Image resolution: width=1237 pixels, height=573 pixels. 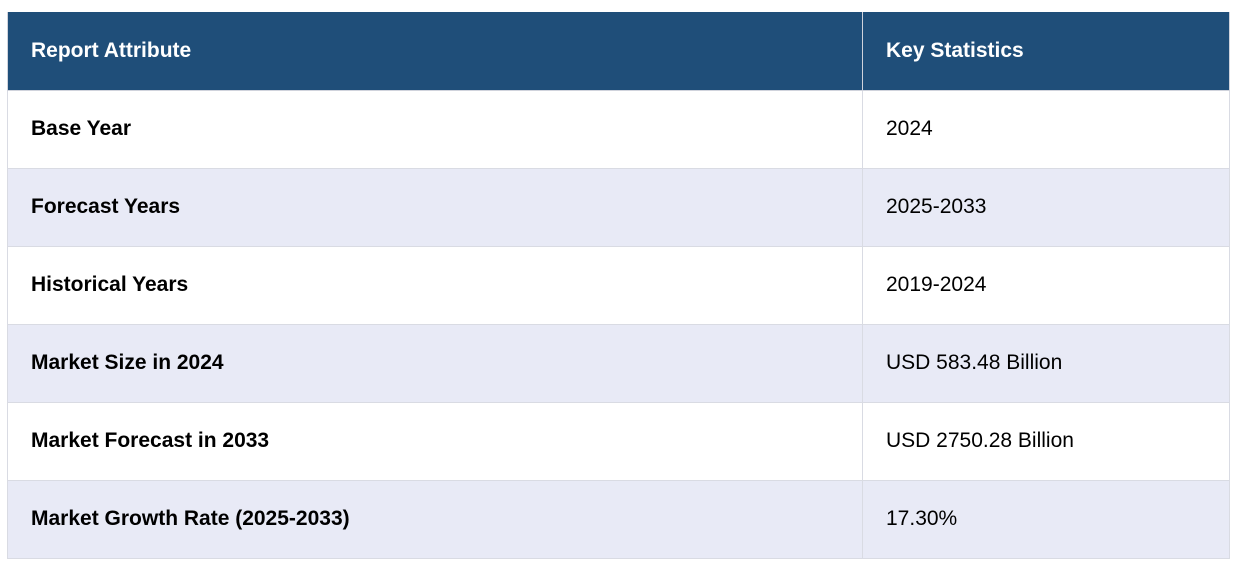 What do you see at coordinates (435, 363) in the screenshot?
I see `row-attribute: Market Size in 2024` at bounding box center [435, 363].